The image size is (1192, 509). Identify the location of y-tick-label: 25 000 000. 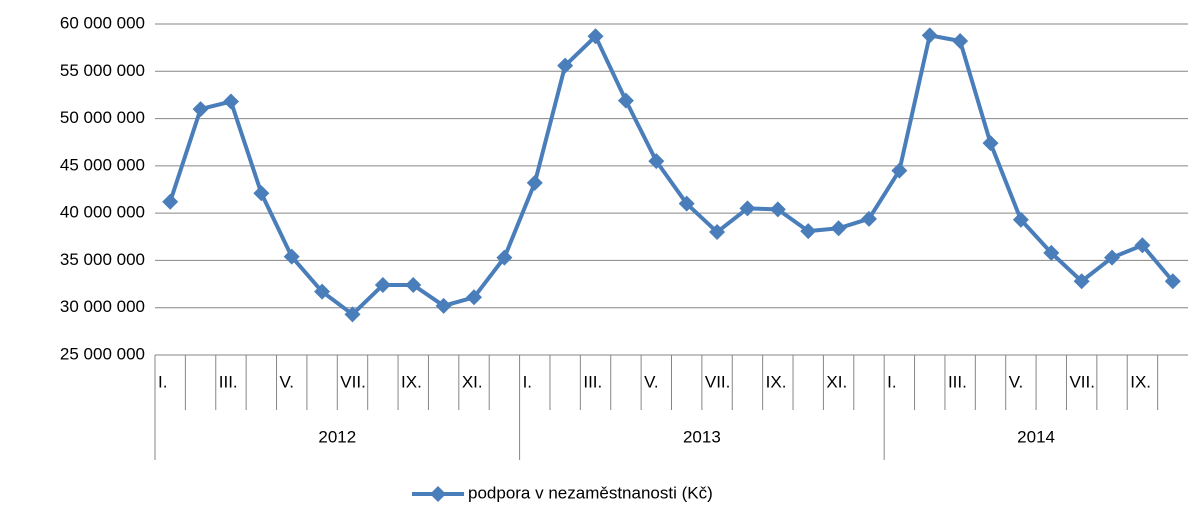
(102, 353).